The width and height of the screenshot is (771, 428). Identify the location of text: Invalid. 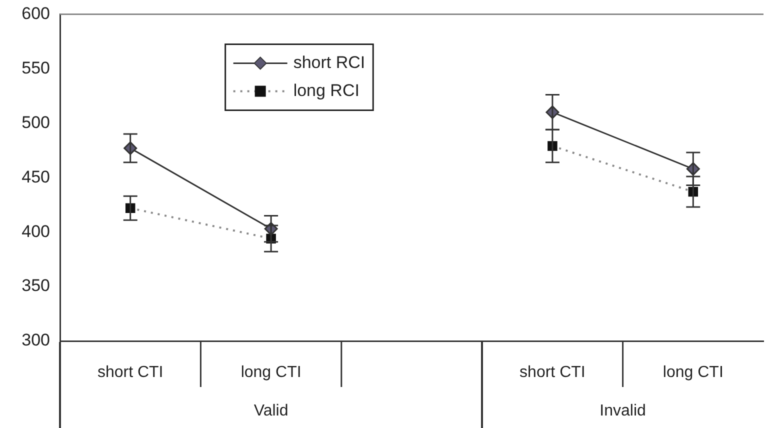
(623, 411).